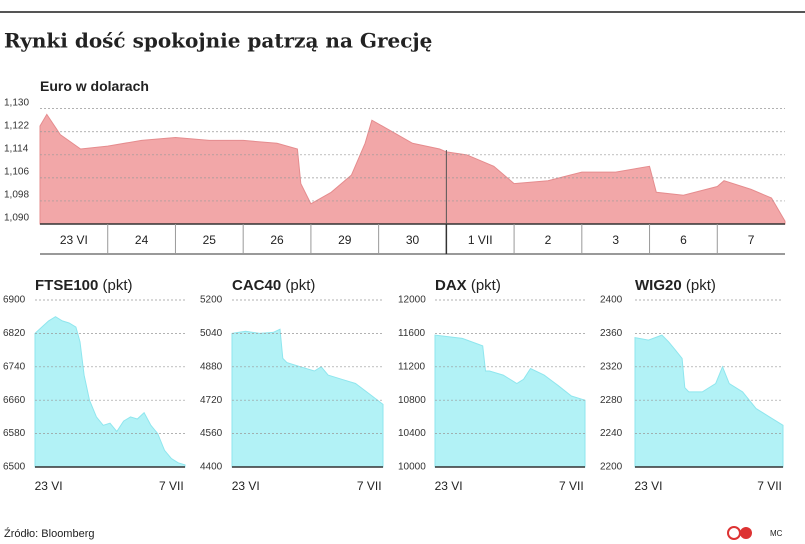 The width and height of the screenshot is (805, 544). Describe the element at coordinates (211, 400) in the screenshot. I see `y-tick-label: 4720` at that location.